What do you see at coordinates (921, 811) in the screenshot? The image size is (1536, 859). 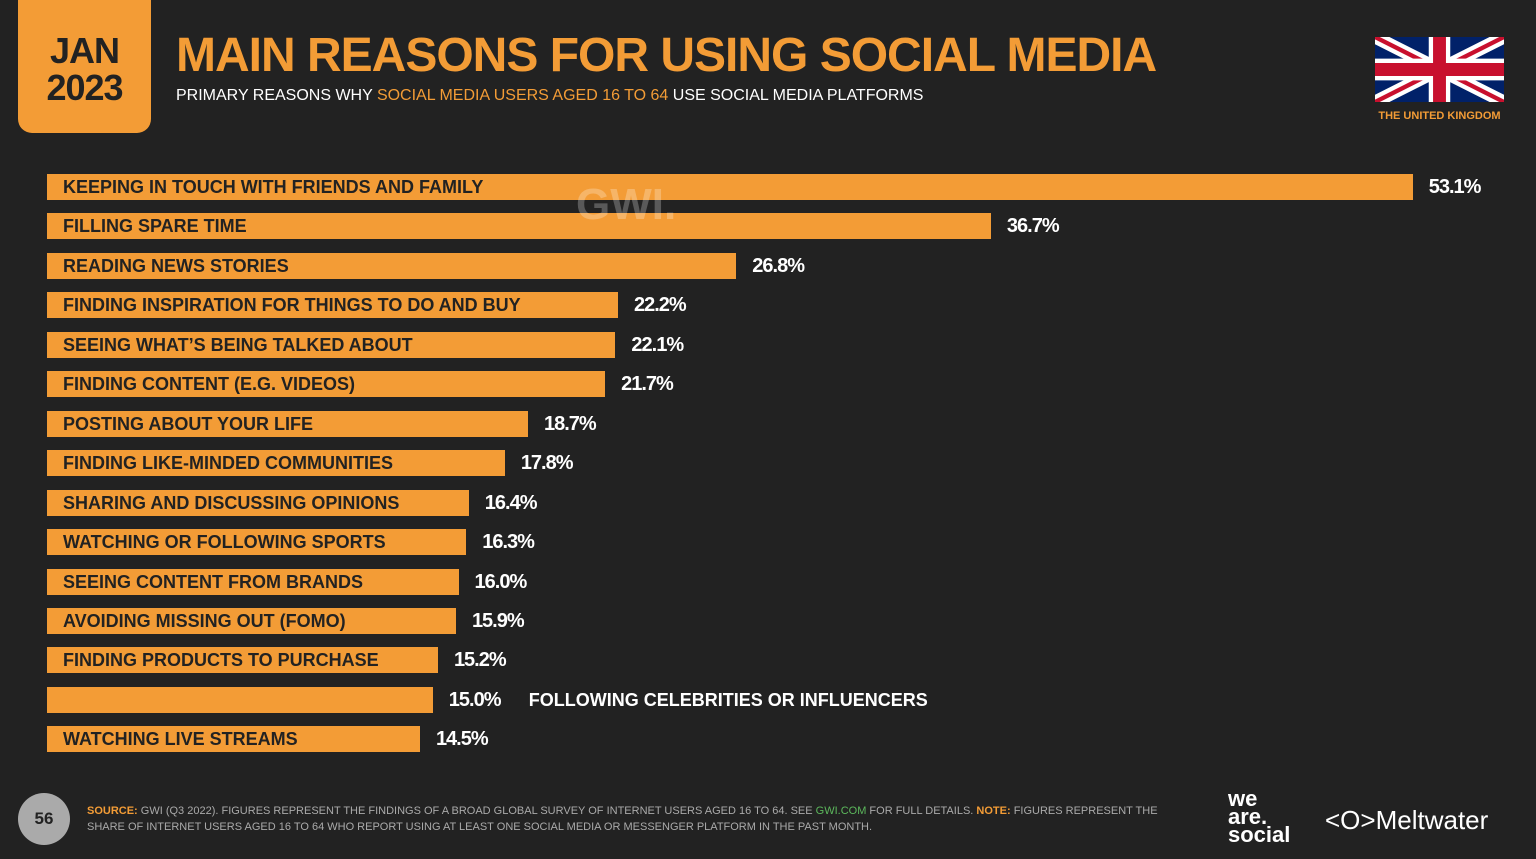 I see `source-text-2: FOR FULL DETAILS.` at bounding box center [921, 811].